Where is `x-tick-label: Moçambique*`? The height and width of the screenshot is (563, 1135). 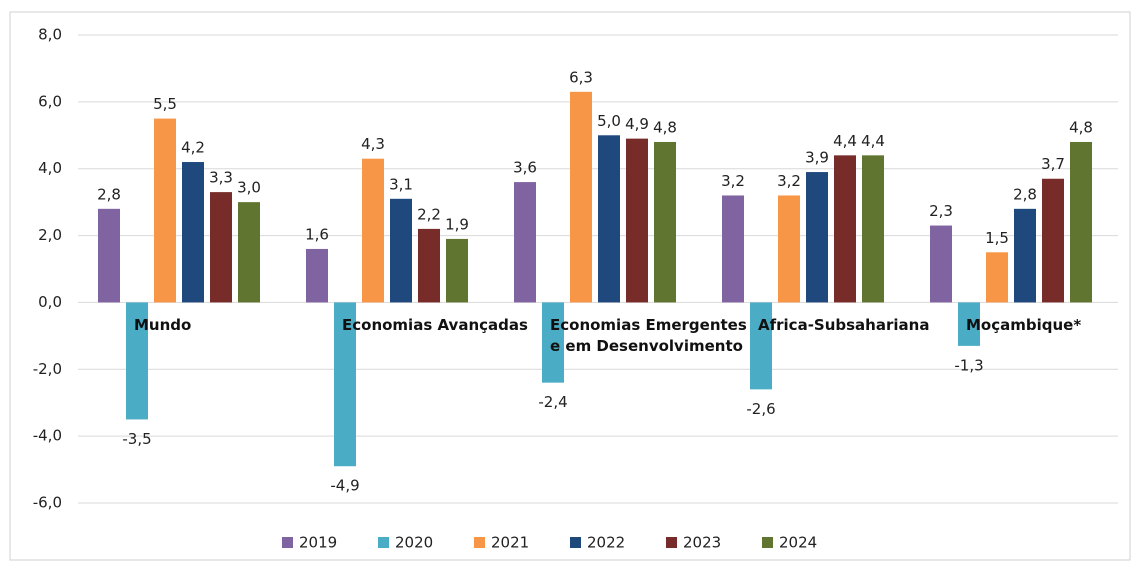
x-tick-label: Moçambique* is located at coordinates (1024, 325).